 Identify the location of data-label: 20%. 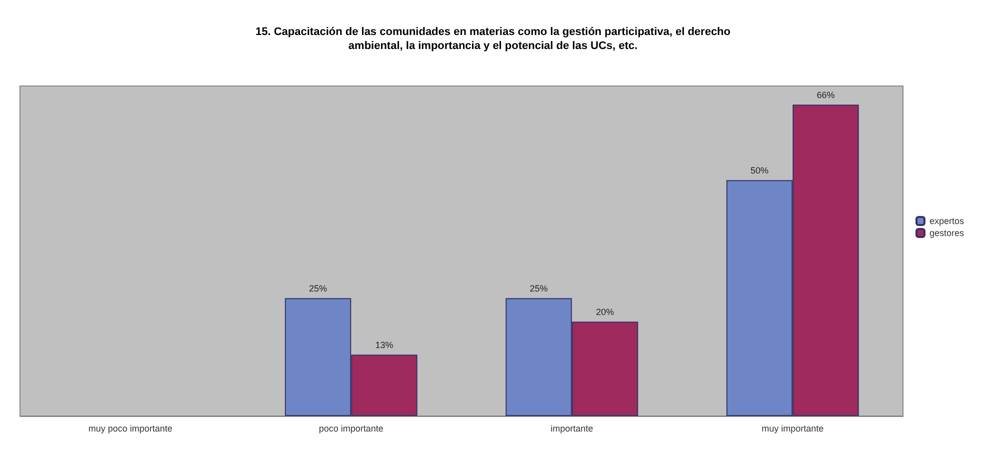
(605, 312).